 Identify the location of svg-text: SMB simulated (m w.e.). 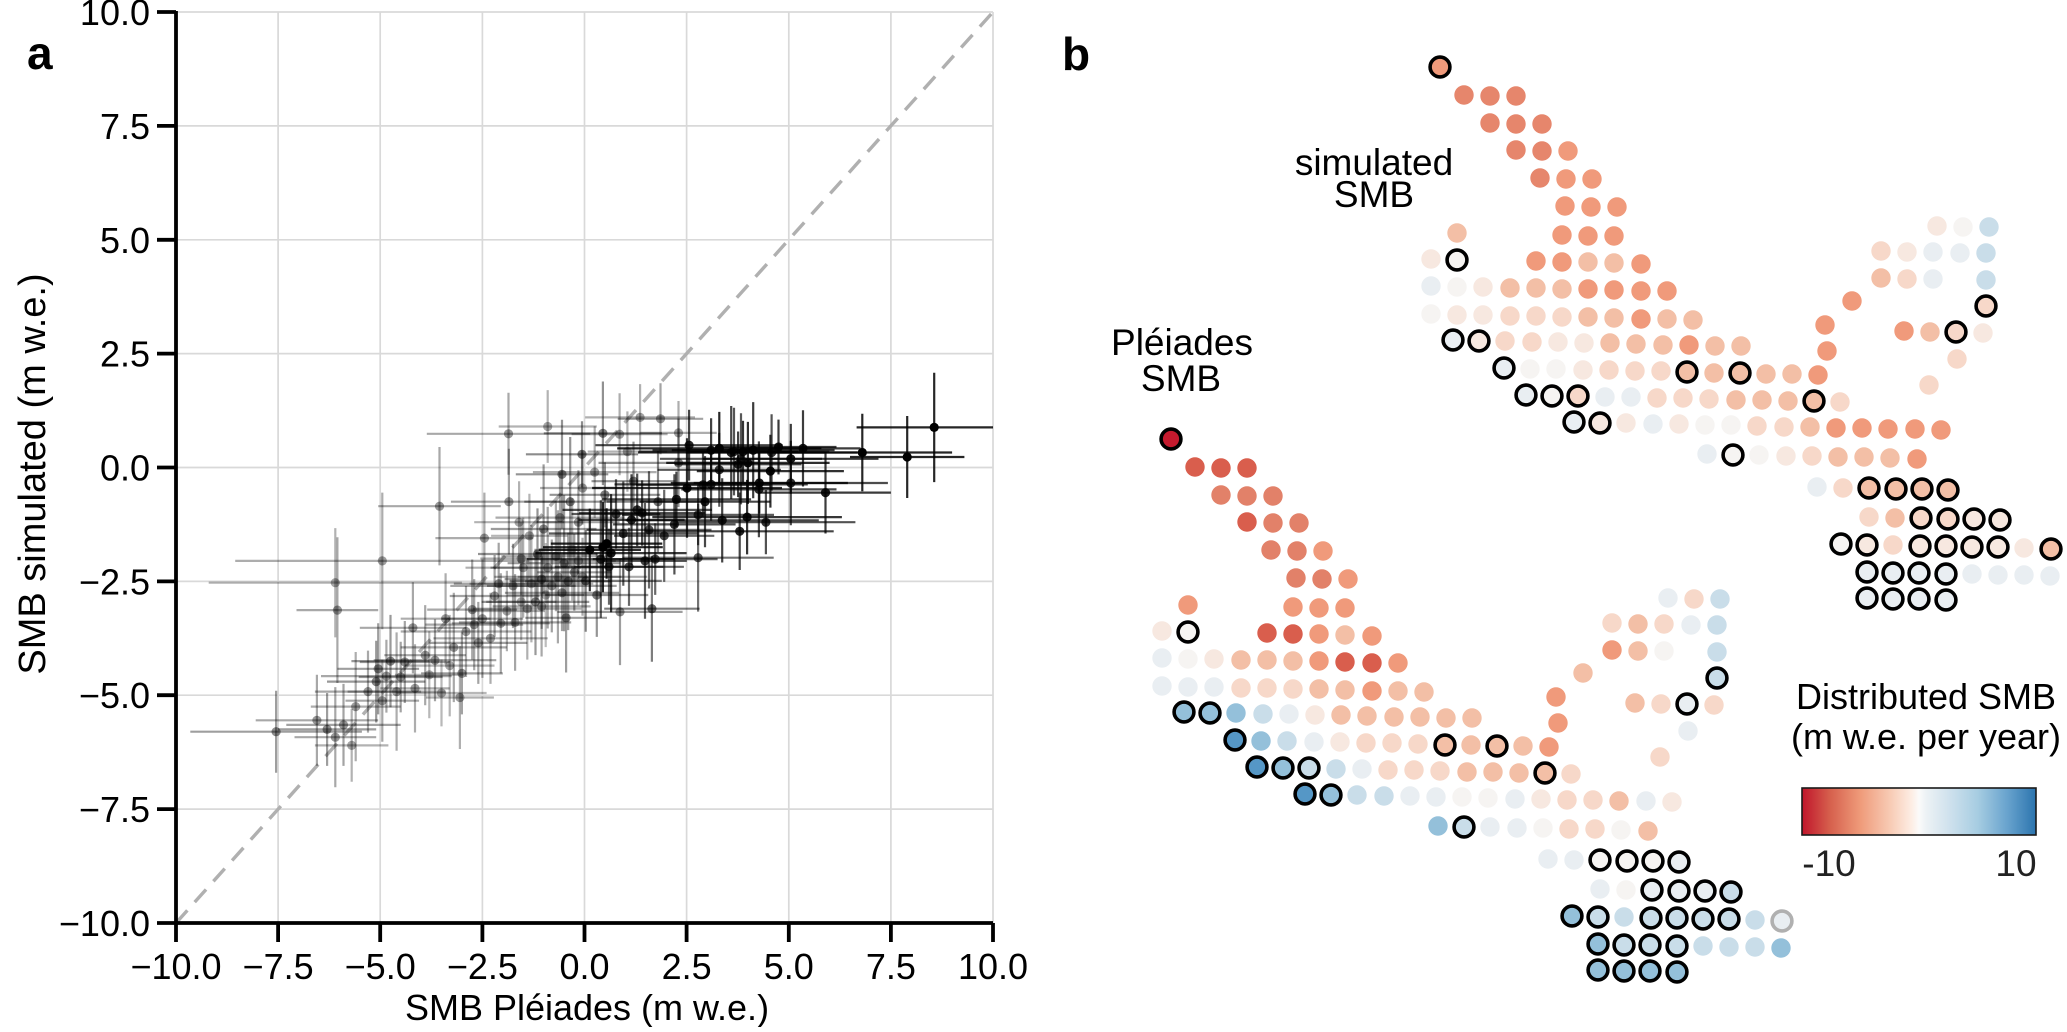
(33, 473).